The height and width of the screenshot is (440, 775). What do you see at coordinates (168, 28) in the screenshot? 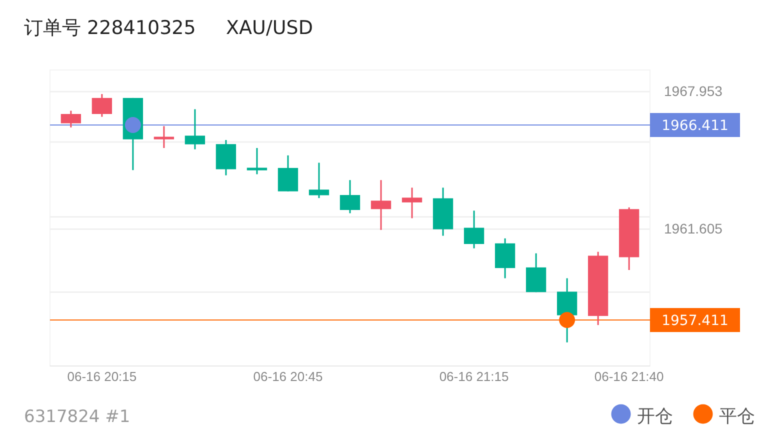
I see `chart-title: 订单号 228410325 XAU/USD` at bounding box center [168, 28].